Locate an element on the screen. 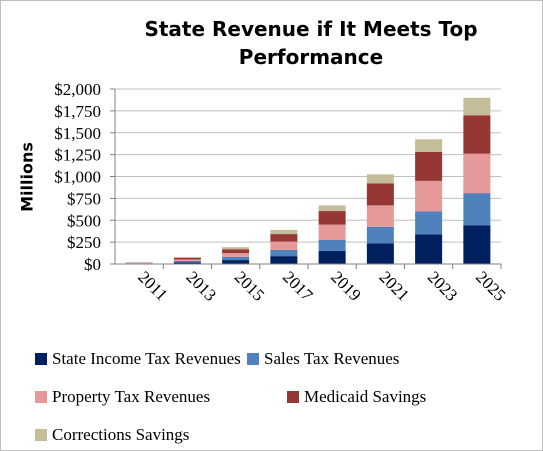  y-tick-label: $500 is located at coordinates (84, 220).